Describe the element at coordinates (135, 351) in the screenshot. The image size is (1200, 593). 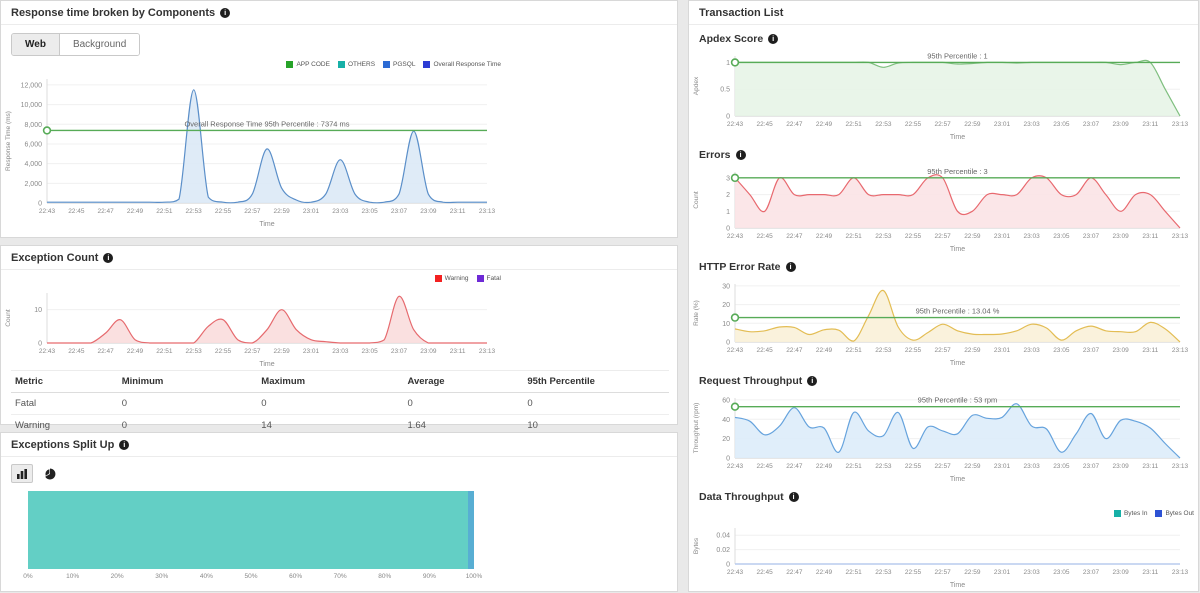
I see `svg-text: 22:49` at that location.